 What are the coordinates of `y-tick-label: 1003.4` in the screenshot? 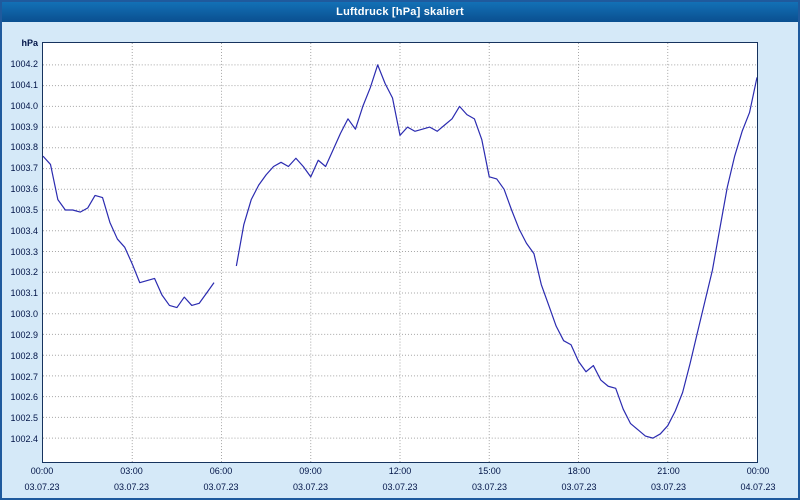 It's located at (24, 230).